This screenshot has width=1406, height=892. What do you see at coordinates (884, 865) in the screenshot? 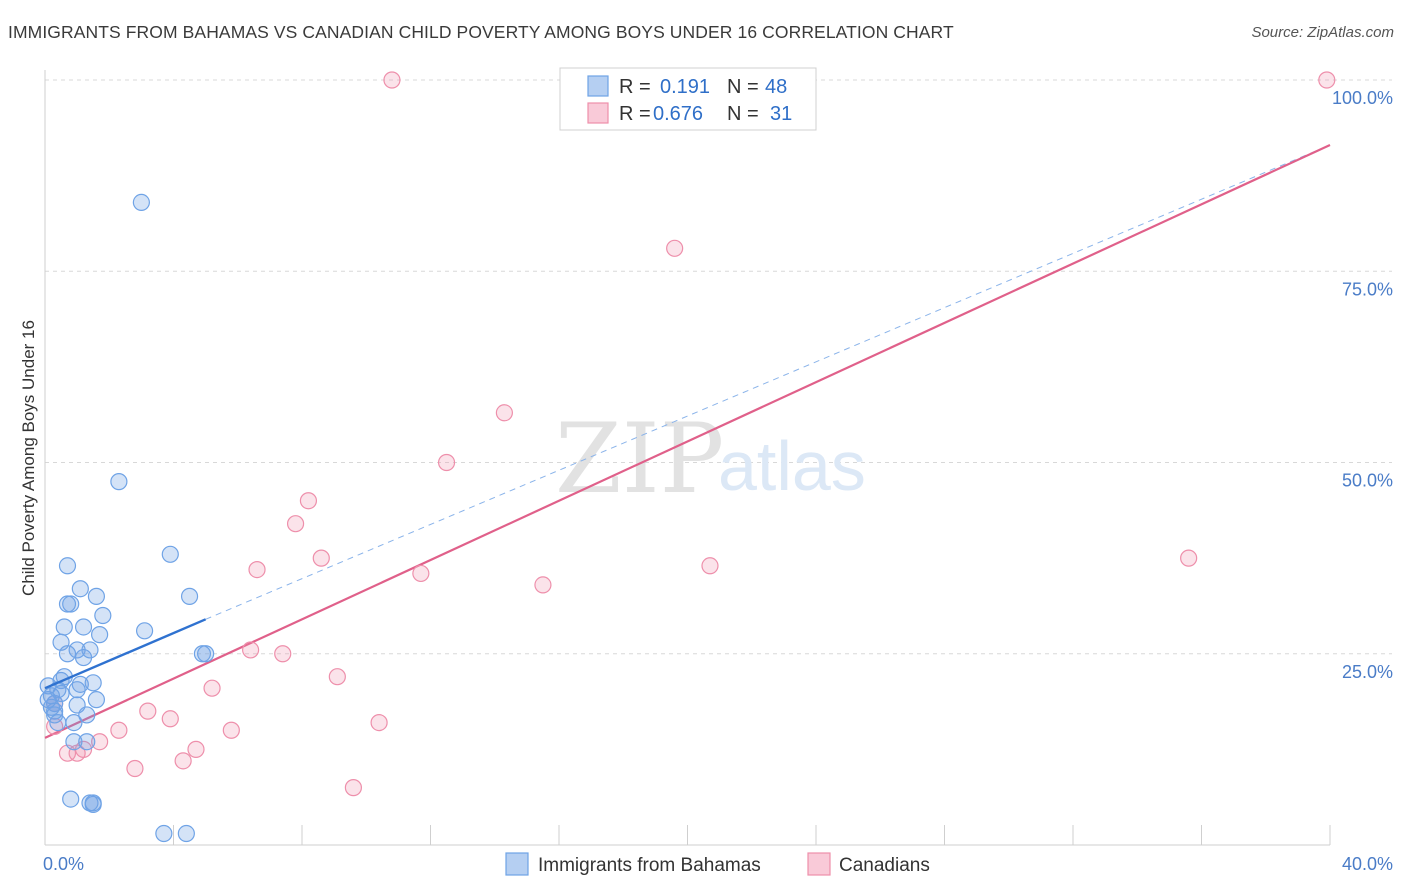
I see `bottom-legend-label-canadians: Canadians` at bounding box center [884, 865].